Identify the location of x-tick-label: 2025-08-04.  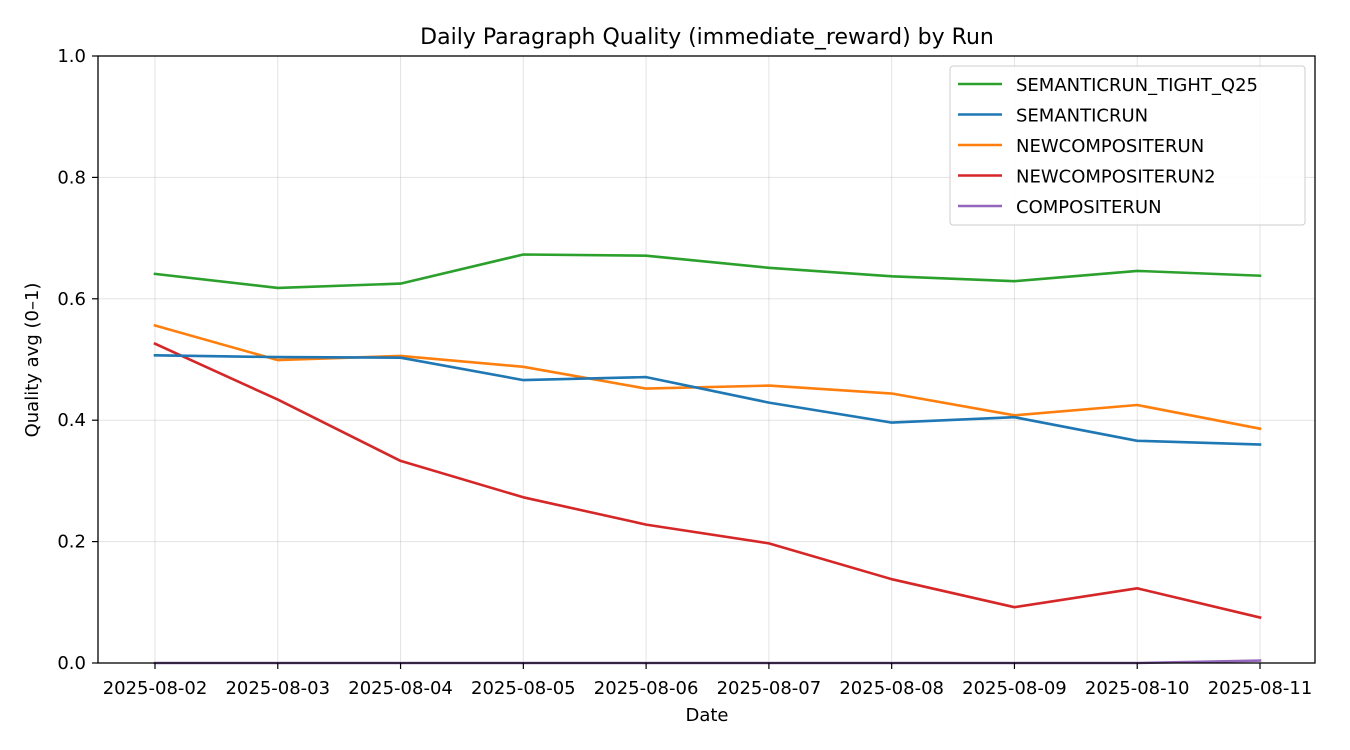
(400, 688).